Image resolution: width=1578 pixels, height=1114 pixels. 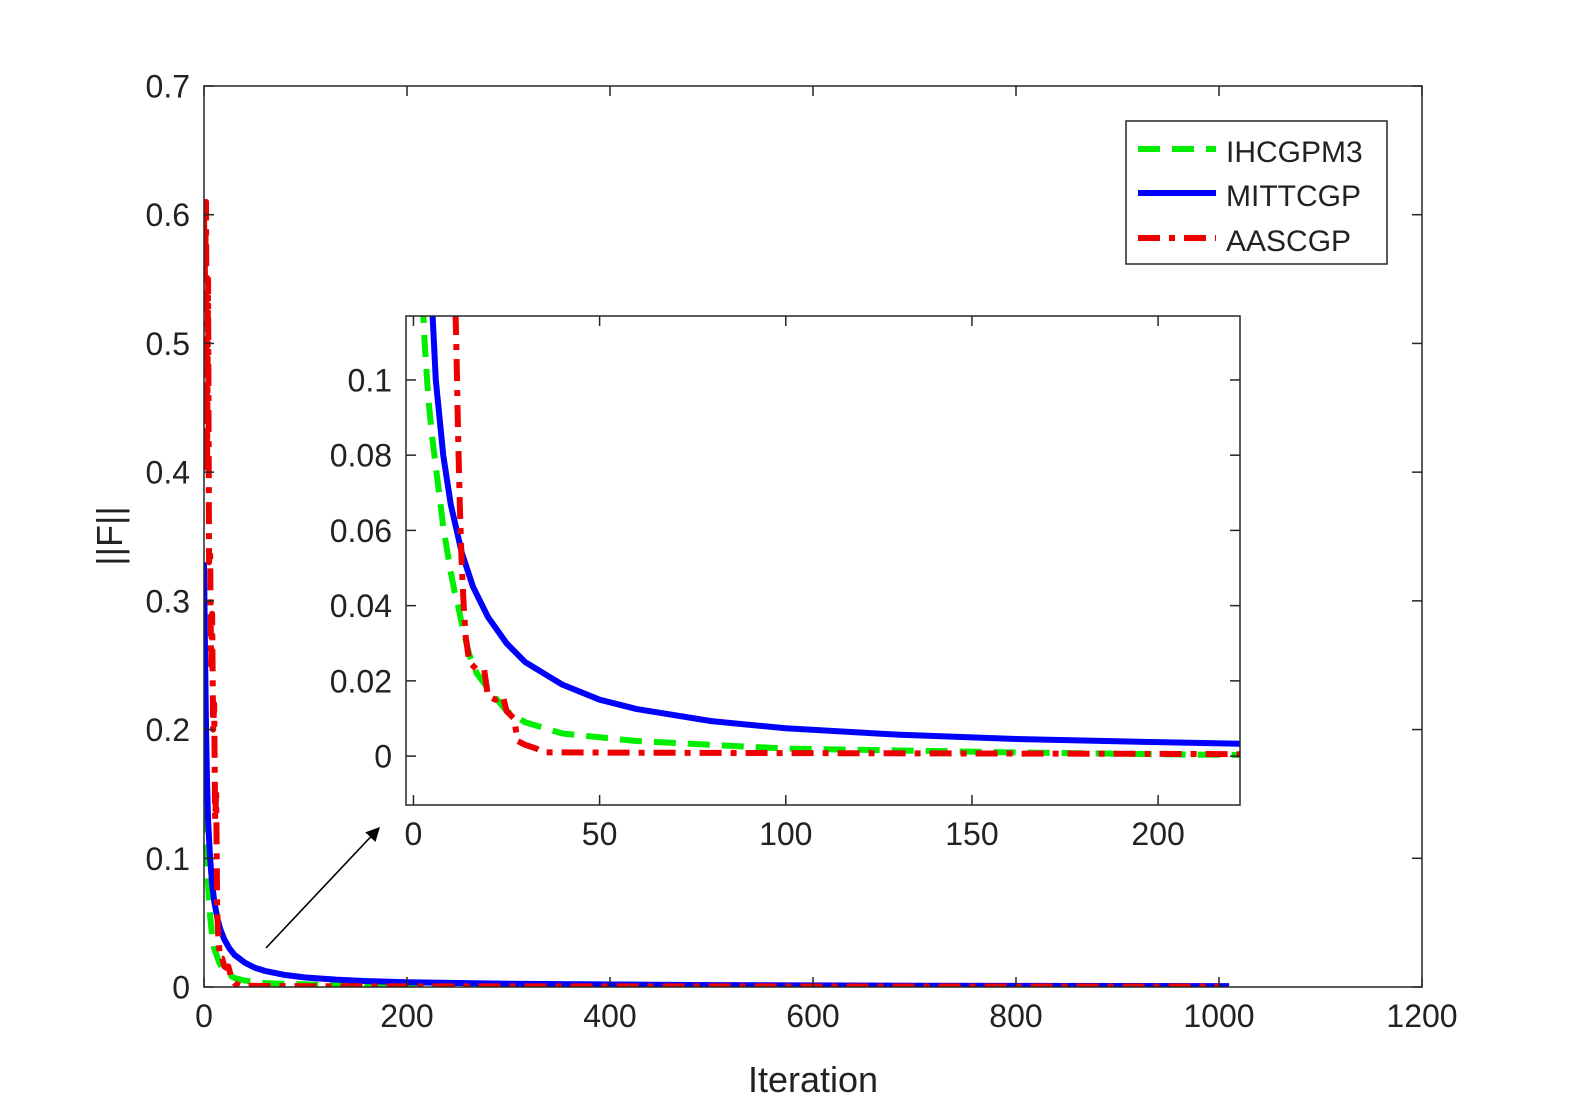 I want to click on inset-x-tick-label: 0, so click(x=414, y=834).